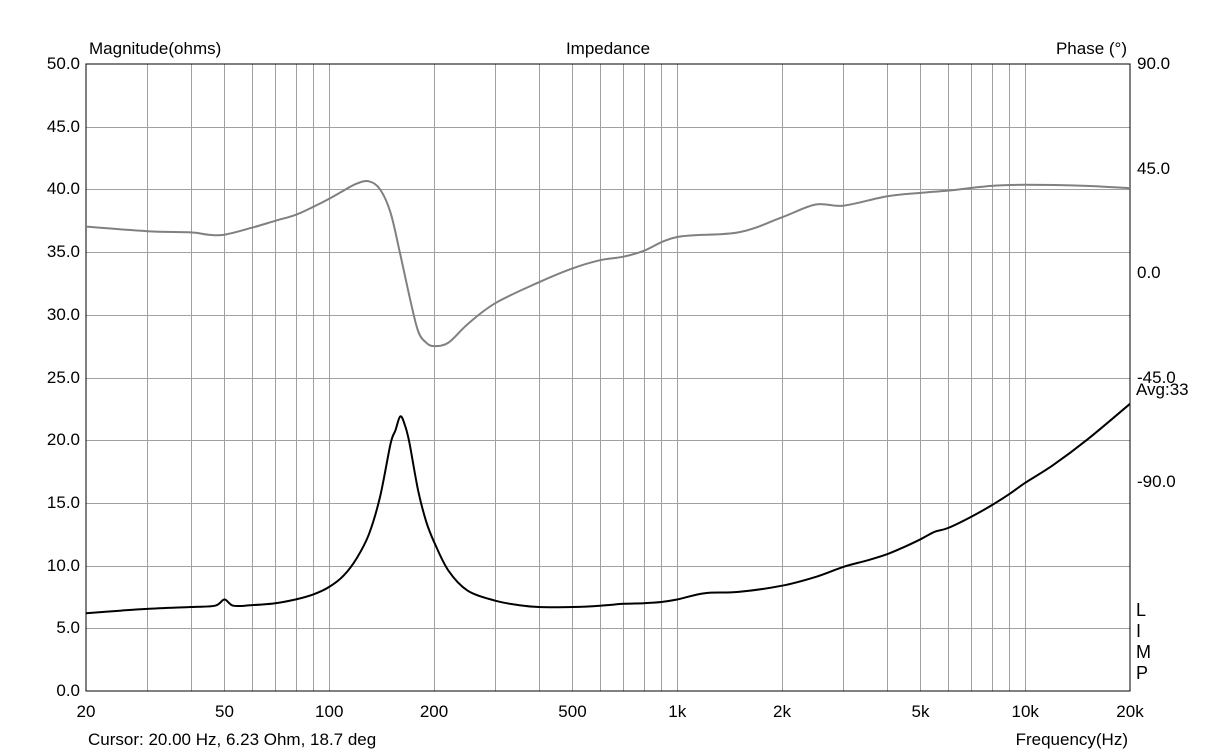 The height and width of the screenshot is (754, 1215). Describe the element at coordinates (63, 126) in the screenshot. I see `y-tick-label-left: 45.0` at that location.